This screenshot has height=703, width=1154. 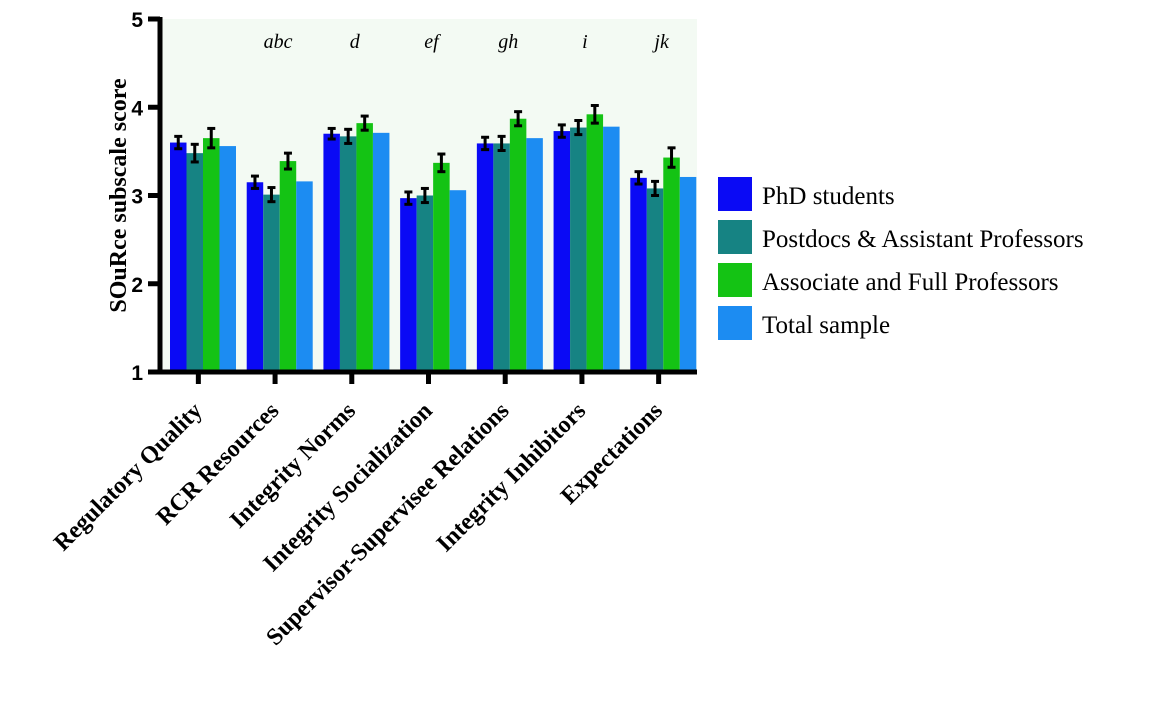 What do you see at coordinates (585, 42) in the screenshot?
I see `significance-annotation: i` at bounding box center [585, 42].